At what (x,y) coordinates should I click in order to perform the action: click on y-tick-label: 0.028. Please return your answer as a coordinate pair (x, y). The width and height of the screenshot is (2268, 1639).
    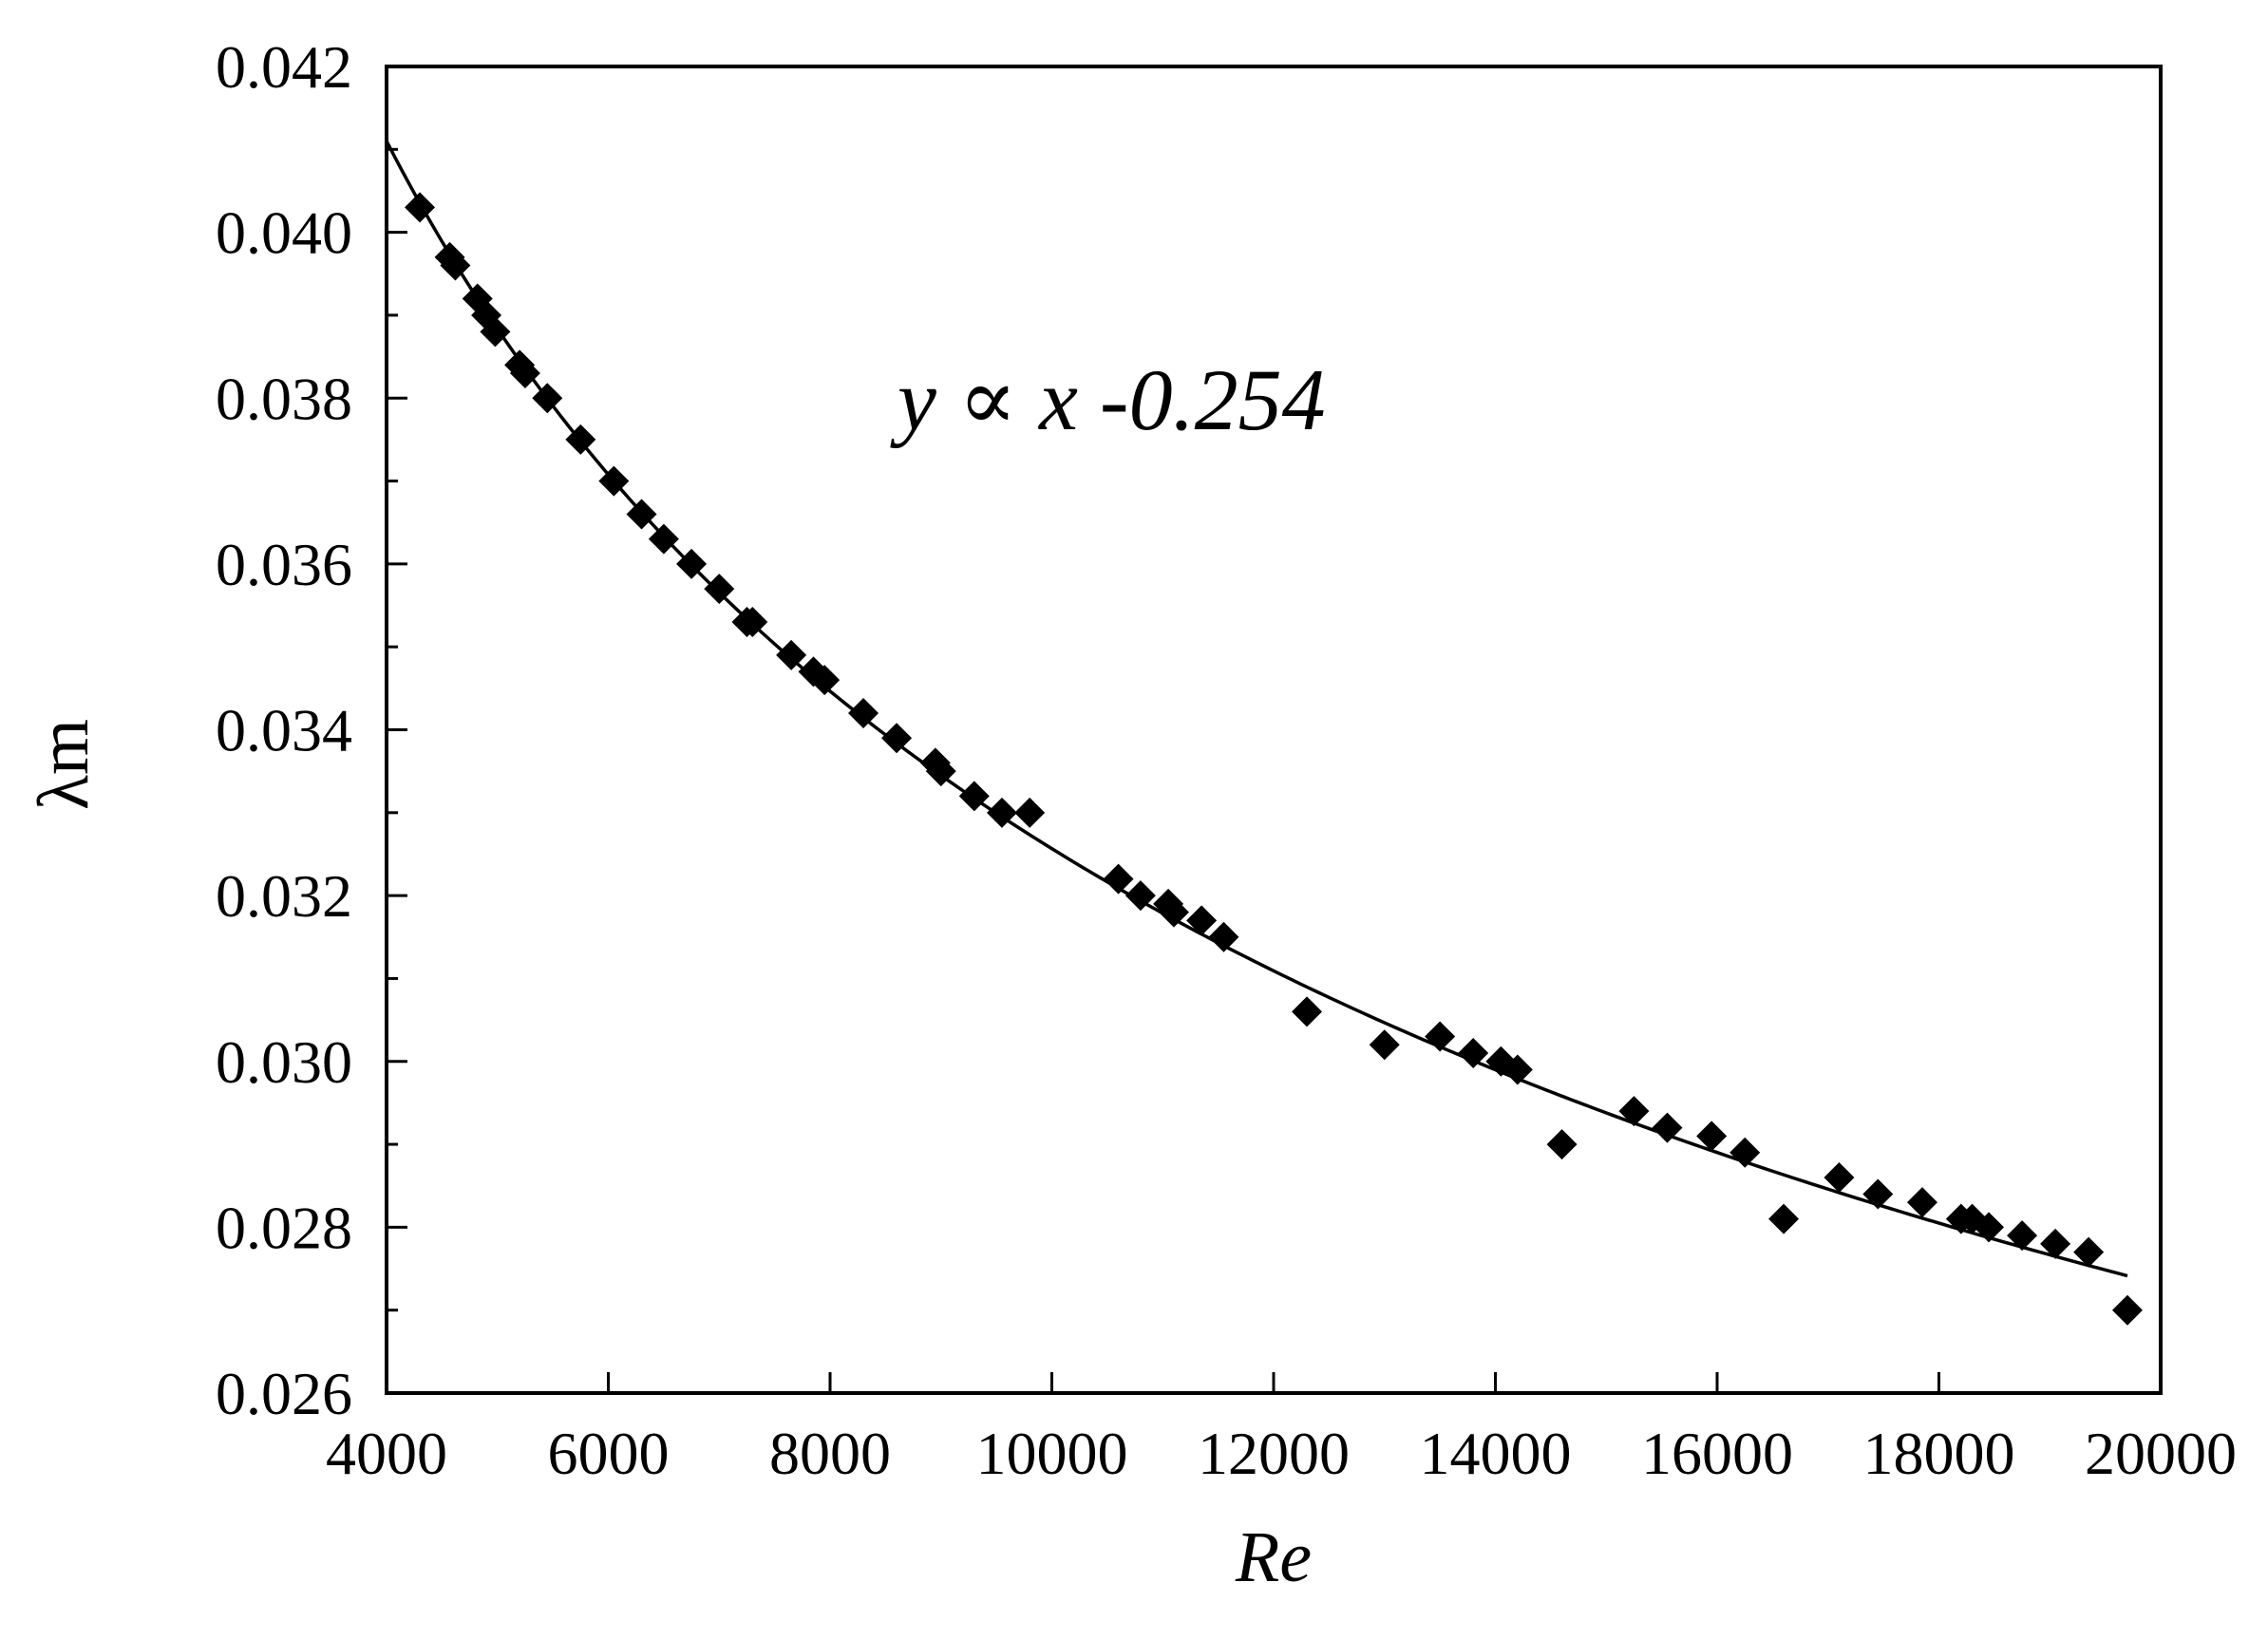
    Looking at the image, I should click on (284, 1227).